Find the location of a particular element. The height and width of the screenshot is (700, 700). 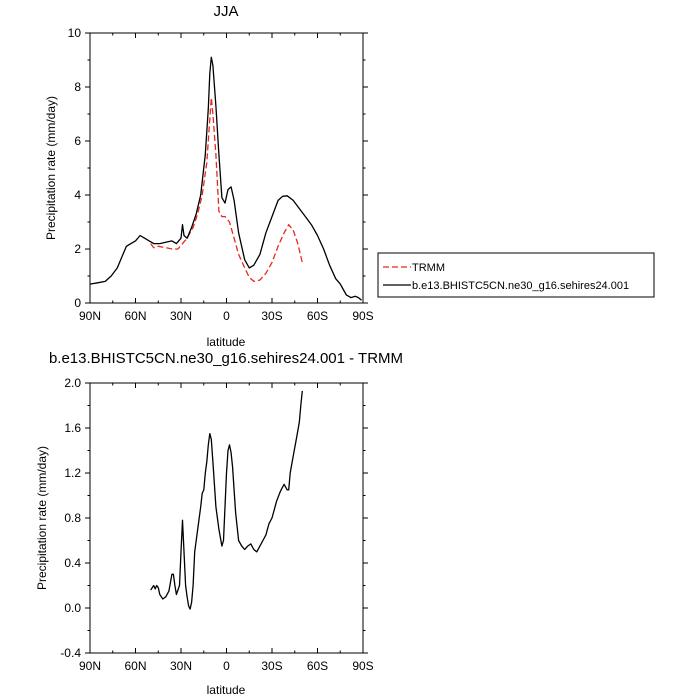

legend-label-model: b.e13.BHISTC5CN.ne30_g16.sehires24.001 is located at coordinates (520, 286).